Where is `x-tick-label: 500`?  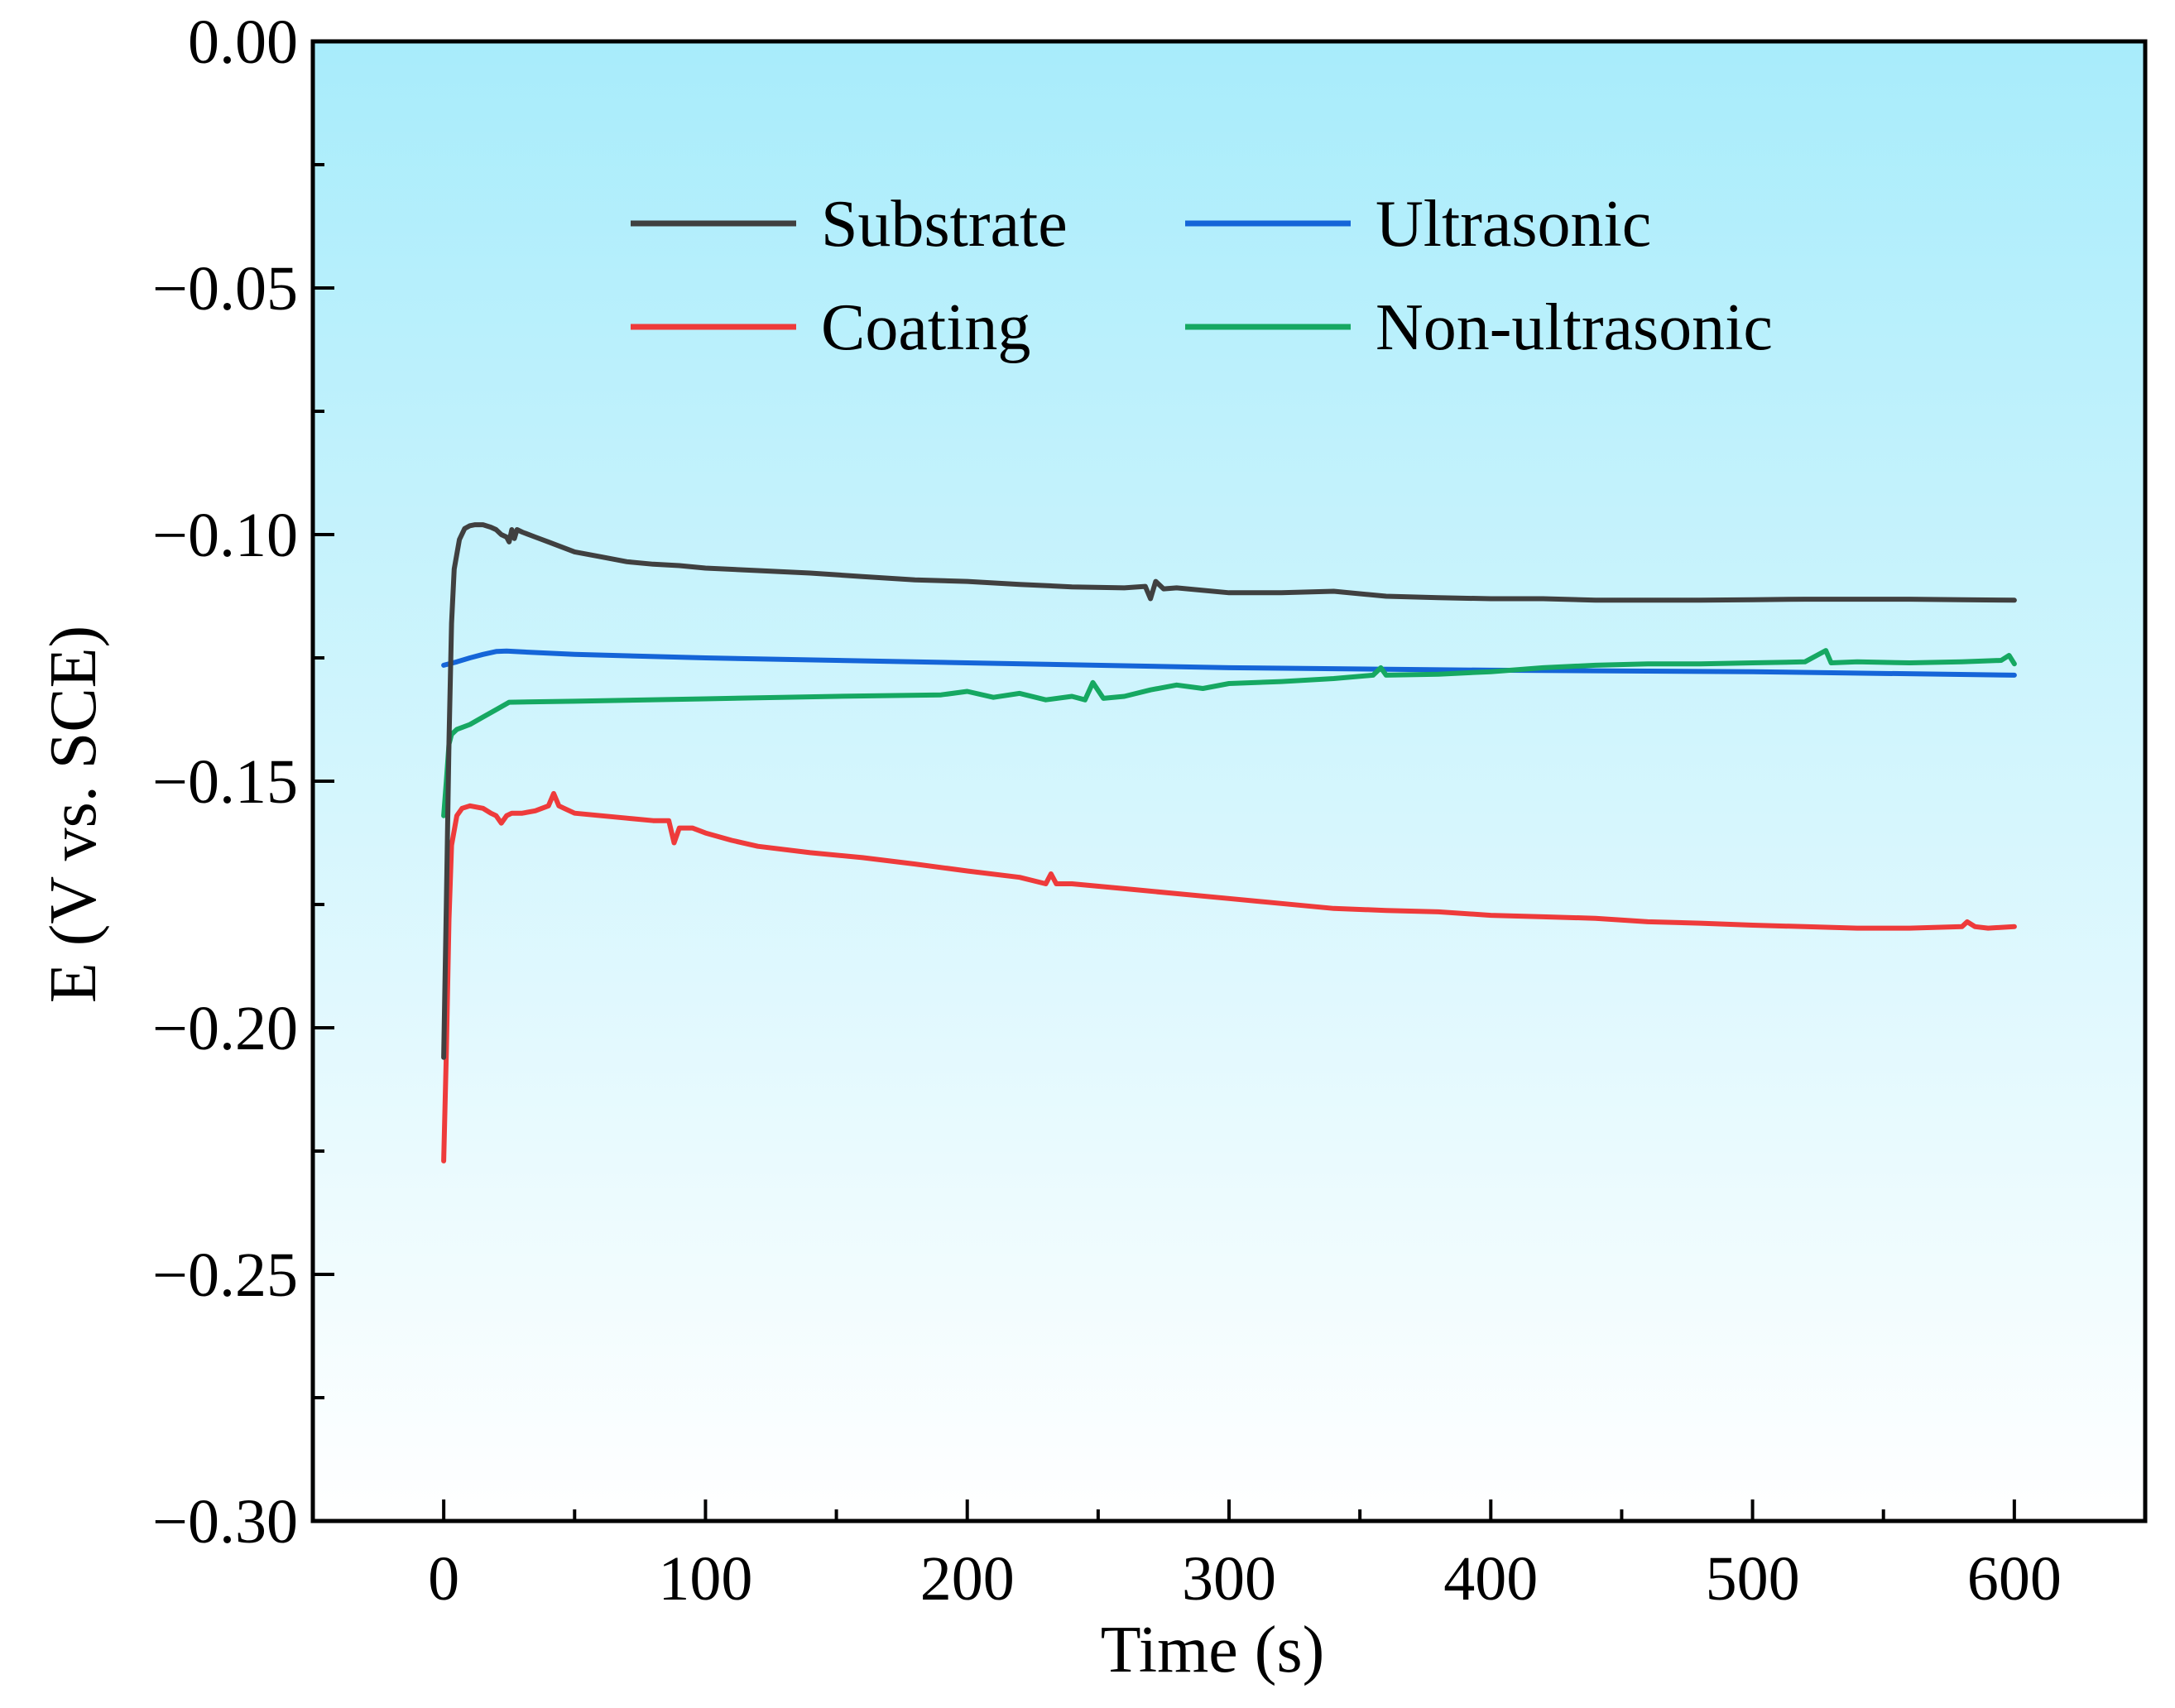 x-tick-label: 500 is located at coordinates (1753, 1579).